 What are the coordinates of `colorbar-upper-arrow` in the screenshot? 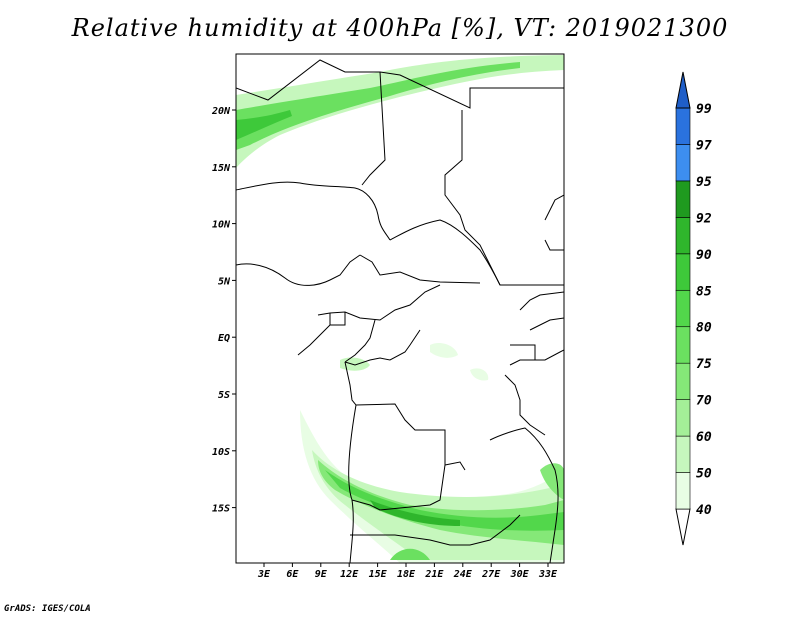 It's located at (683, 90).